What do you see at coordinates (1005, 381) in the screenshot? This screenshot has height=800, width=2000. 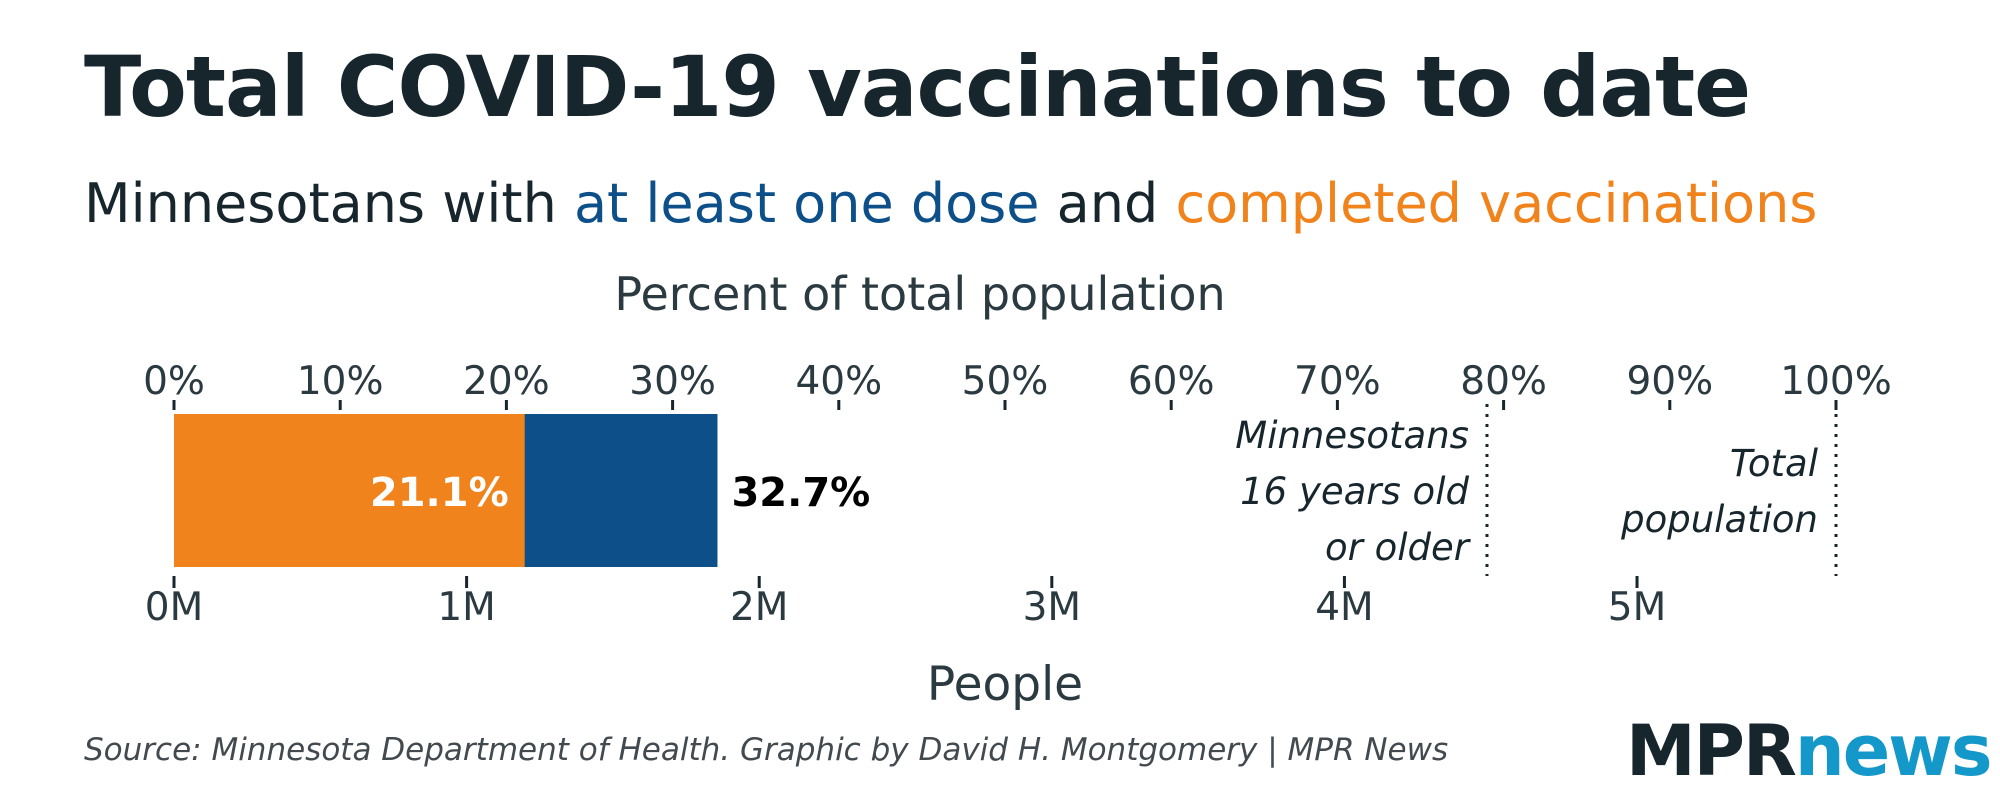 I see `top-tick-label: 50%` at bounding box center [1005, 381].